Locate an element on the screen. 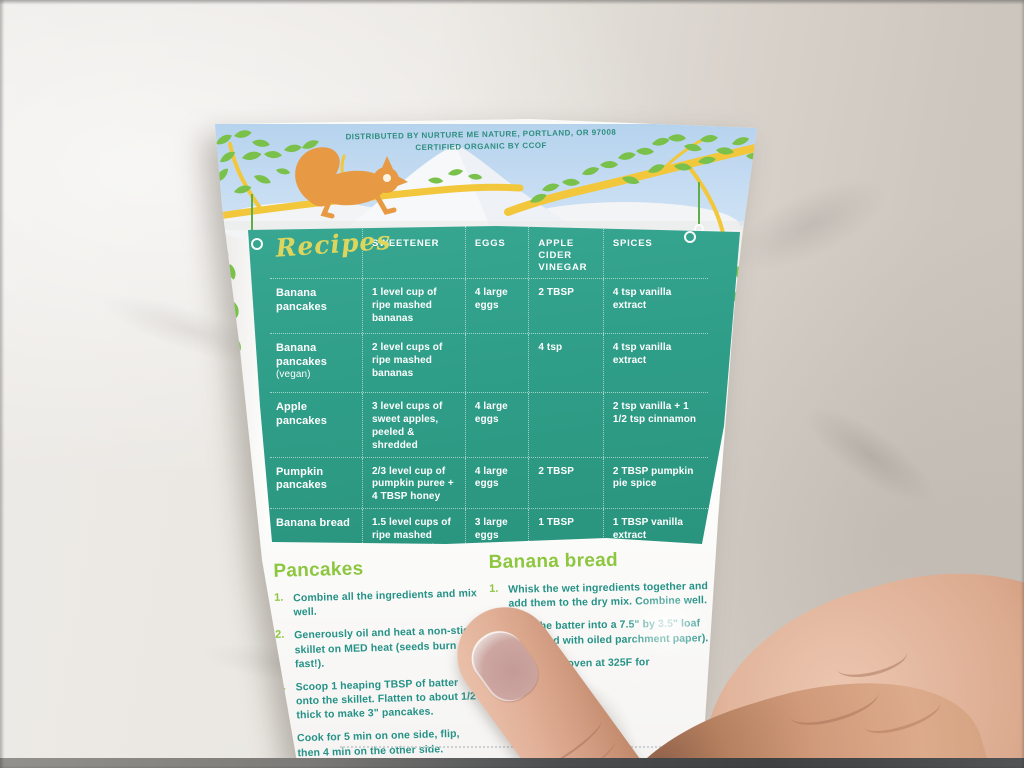 The width and height of the screenshot is (1024, 768). column-header-vinegar: APPLE CIDER VINEGAR is located at coordinates (565, 252).